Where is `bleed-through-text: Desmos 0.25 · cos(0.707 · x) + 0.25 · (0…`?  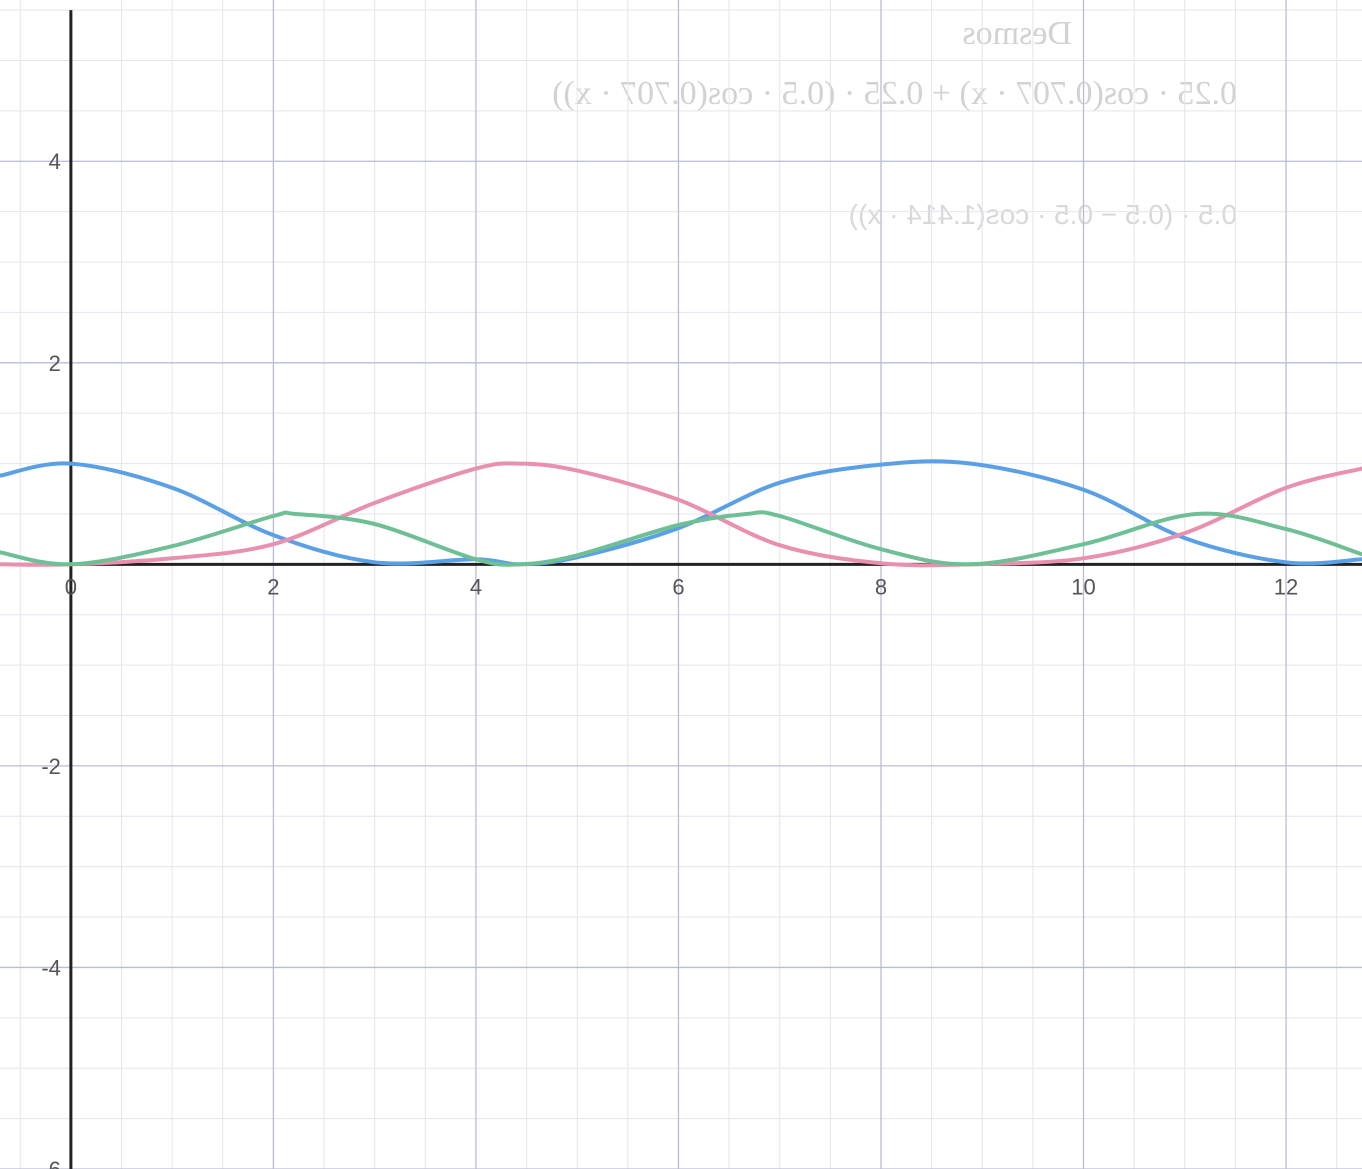 bleed-through-text: Desmos 0.25 · cos(0.707 · x) + 0.25 · (0… is located at coordinates (894, 122).